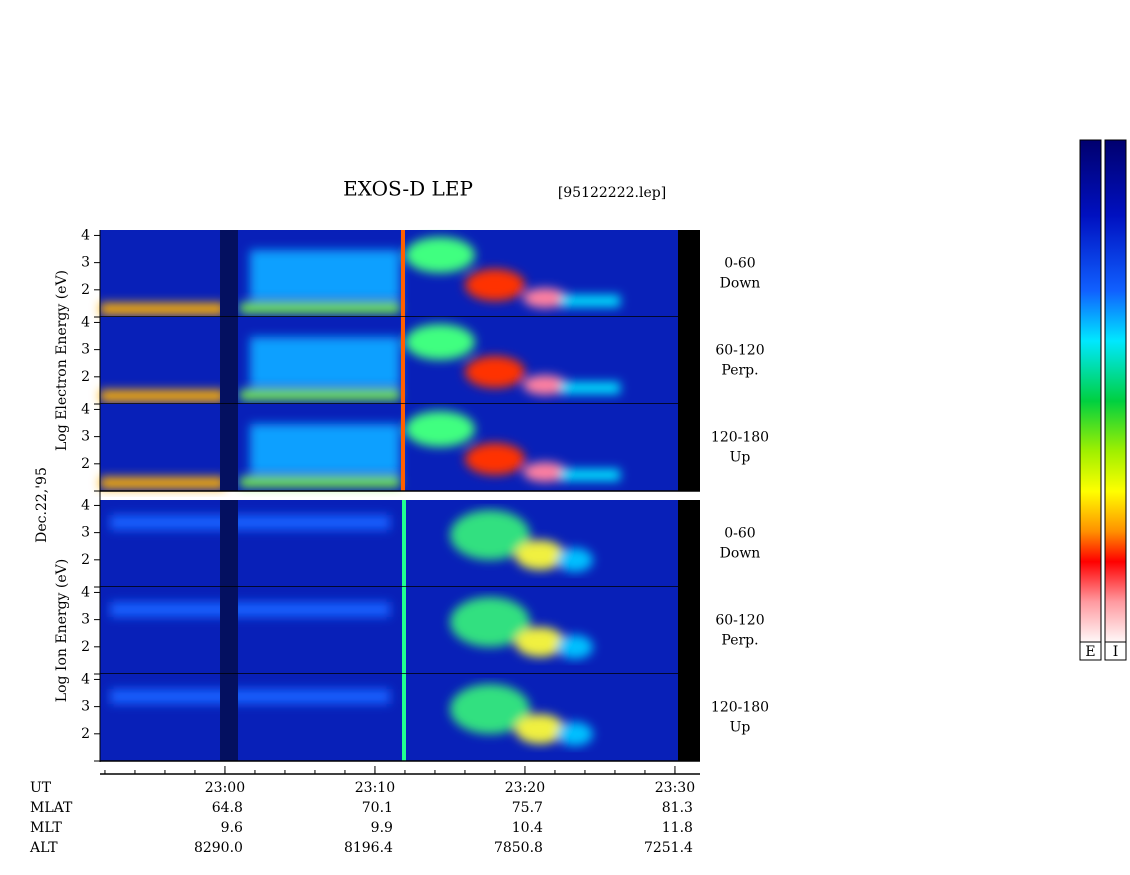 The height and width of the screenshot is (875, 1130). I want to click on row-value: 81.3, so click(677, 808).